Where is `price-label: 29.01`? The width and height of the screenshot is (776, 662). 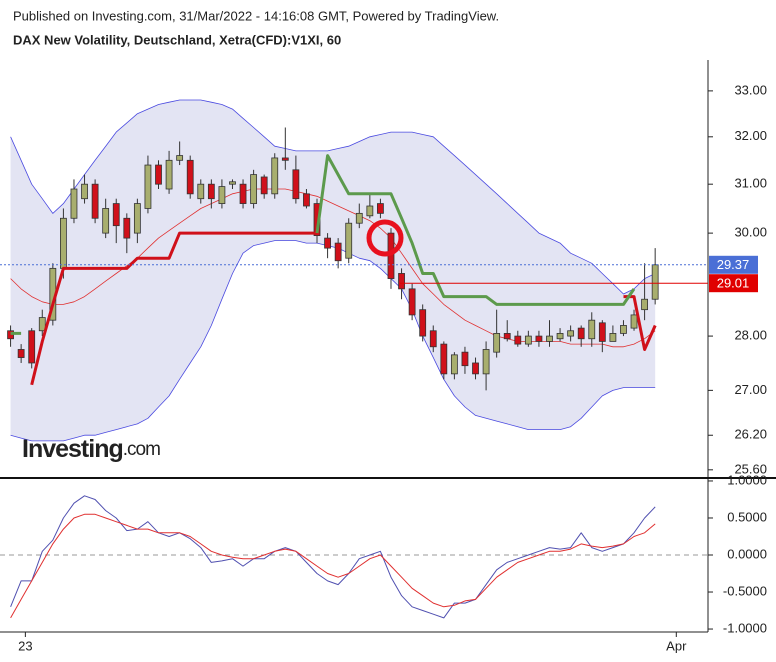
price-label: 29.01 is located at coordinates (733, 283).